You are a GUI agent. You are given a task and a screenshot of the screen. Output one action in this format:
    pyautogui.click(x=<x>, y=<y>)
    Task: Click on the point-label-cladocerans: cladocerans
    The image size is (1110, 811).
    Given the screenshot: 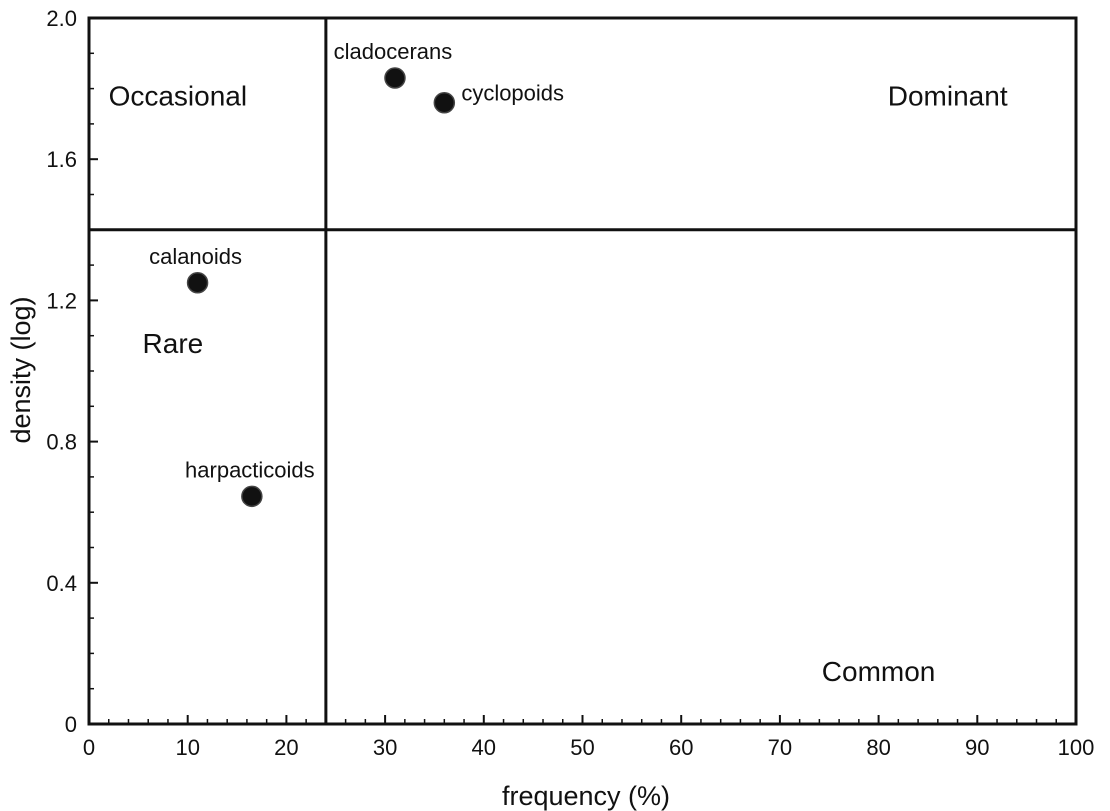 What is the action you would take?
    pyautogui.click(x=393, y=51)
    